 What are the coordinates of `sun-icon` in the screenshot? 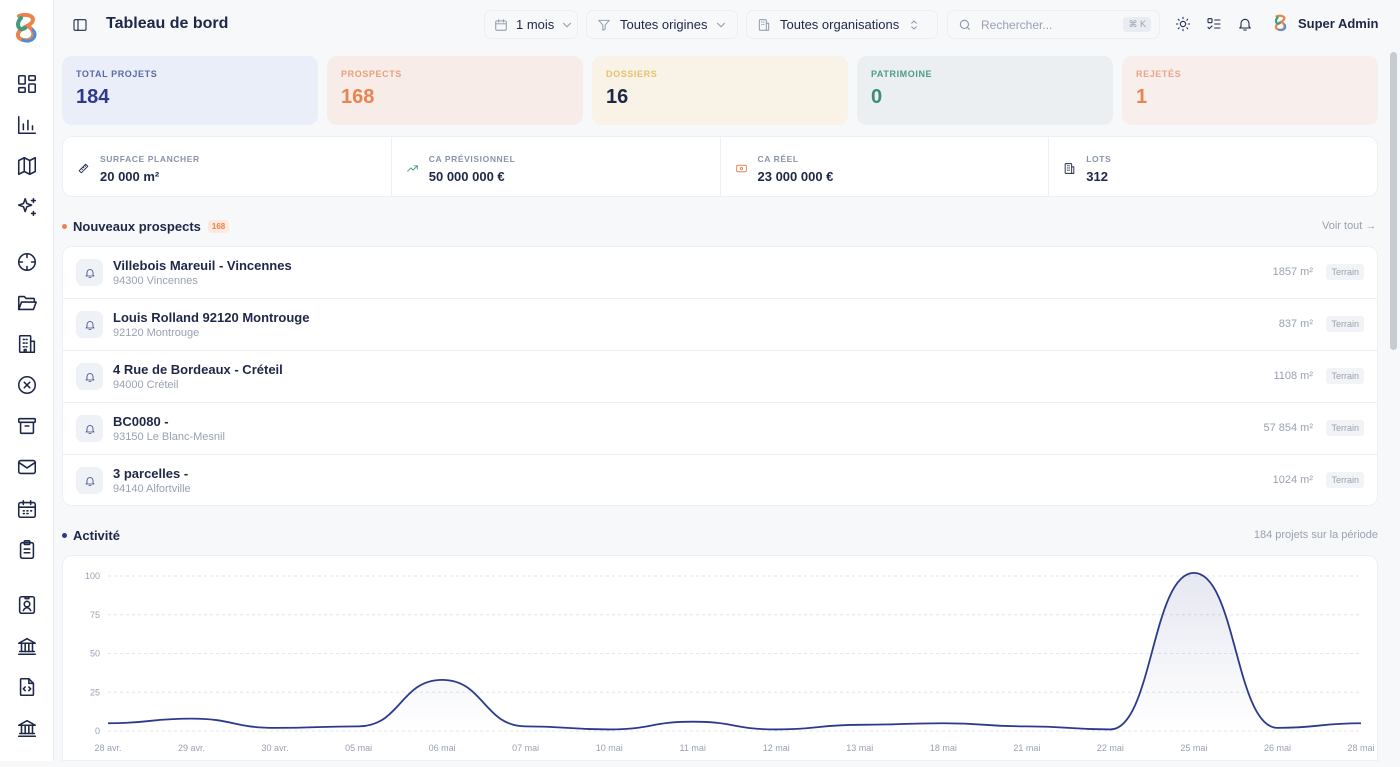 It's located at (1183, 24).